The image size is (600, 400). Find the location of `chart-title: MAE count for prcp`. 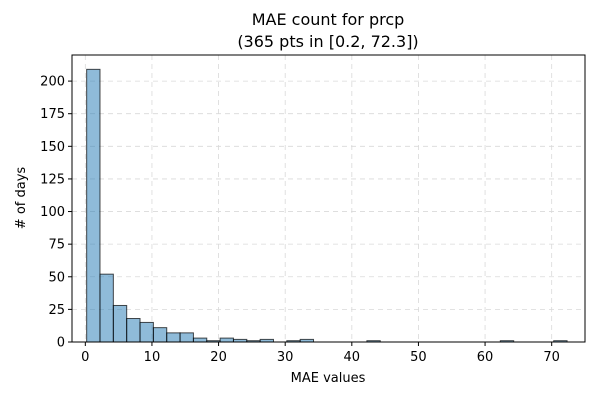

chart-title: MAE count for prcp is located at coordinates (328, 19).